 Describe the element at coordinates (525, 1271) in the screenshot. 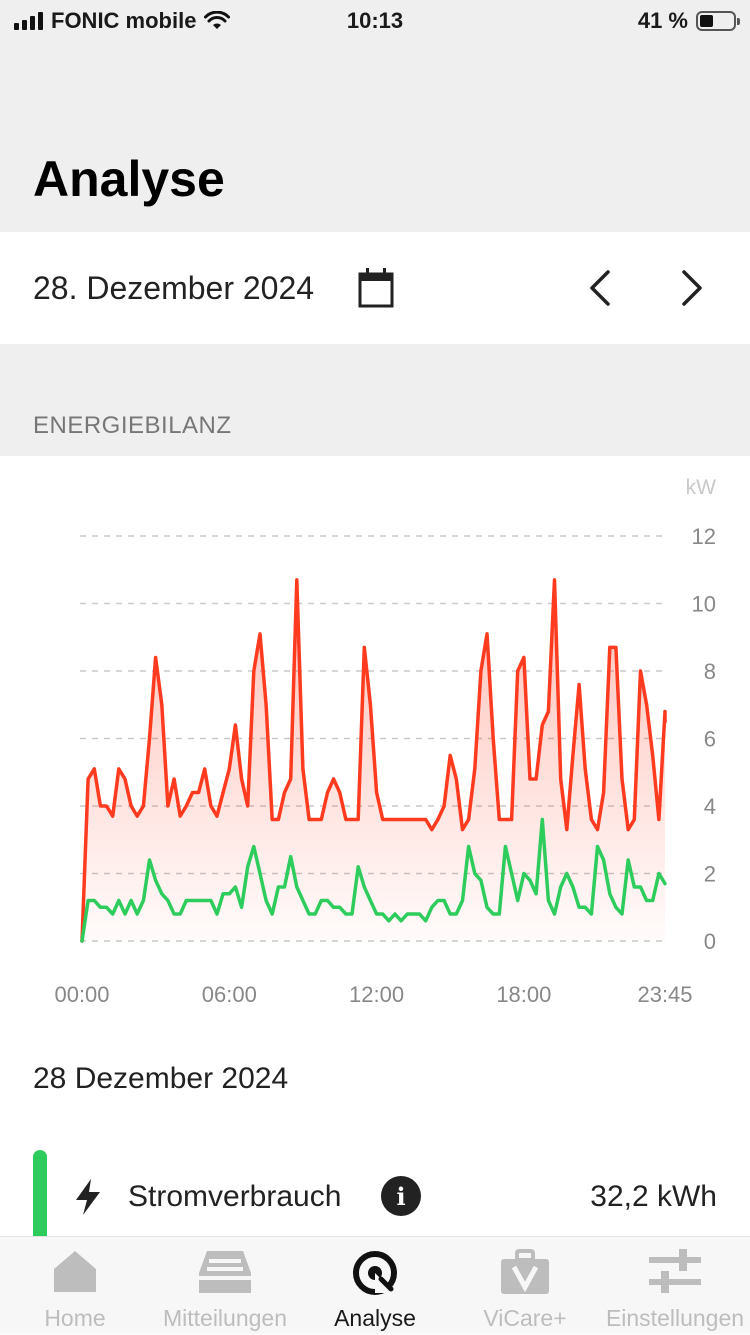

I see `briefcase-icon` at that location.